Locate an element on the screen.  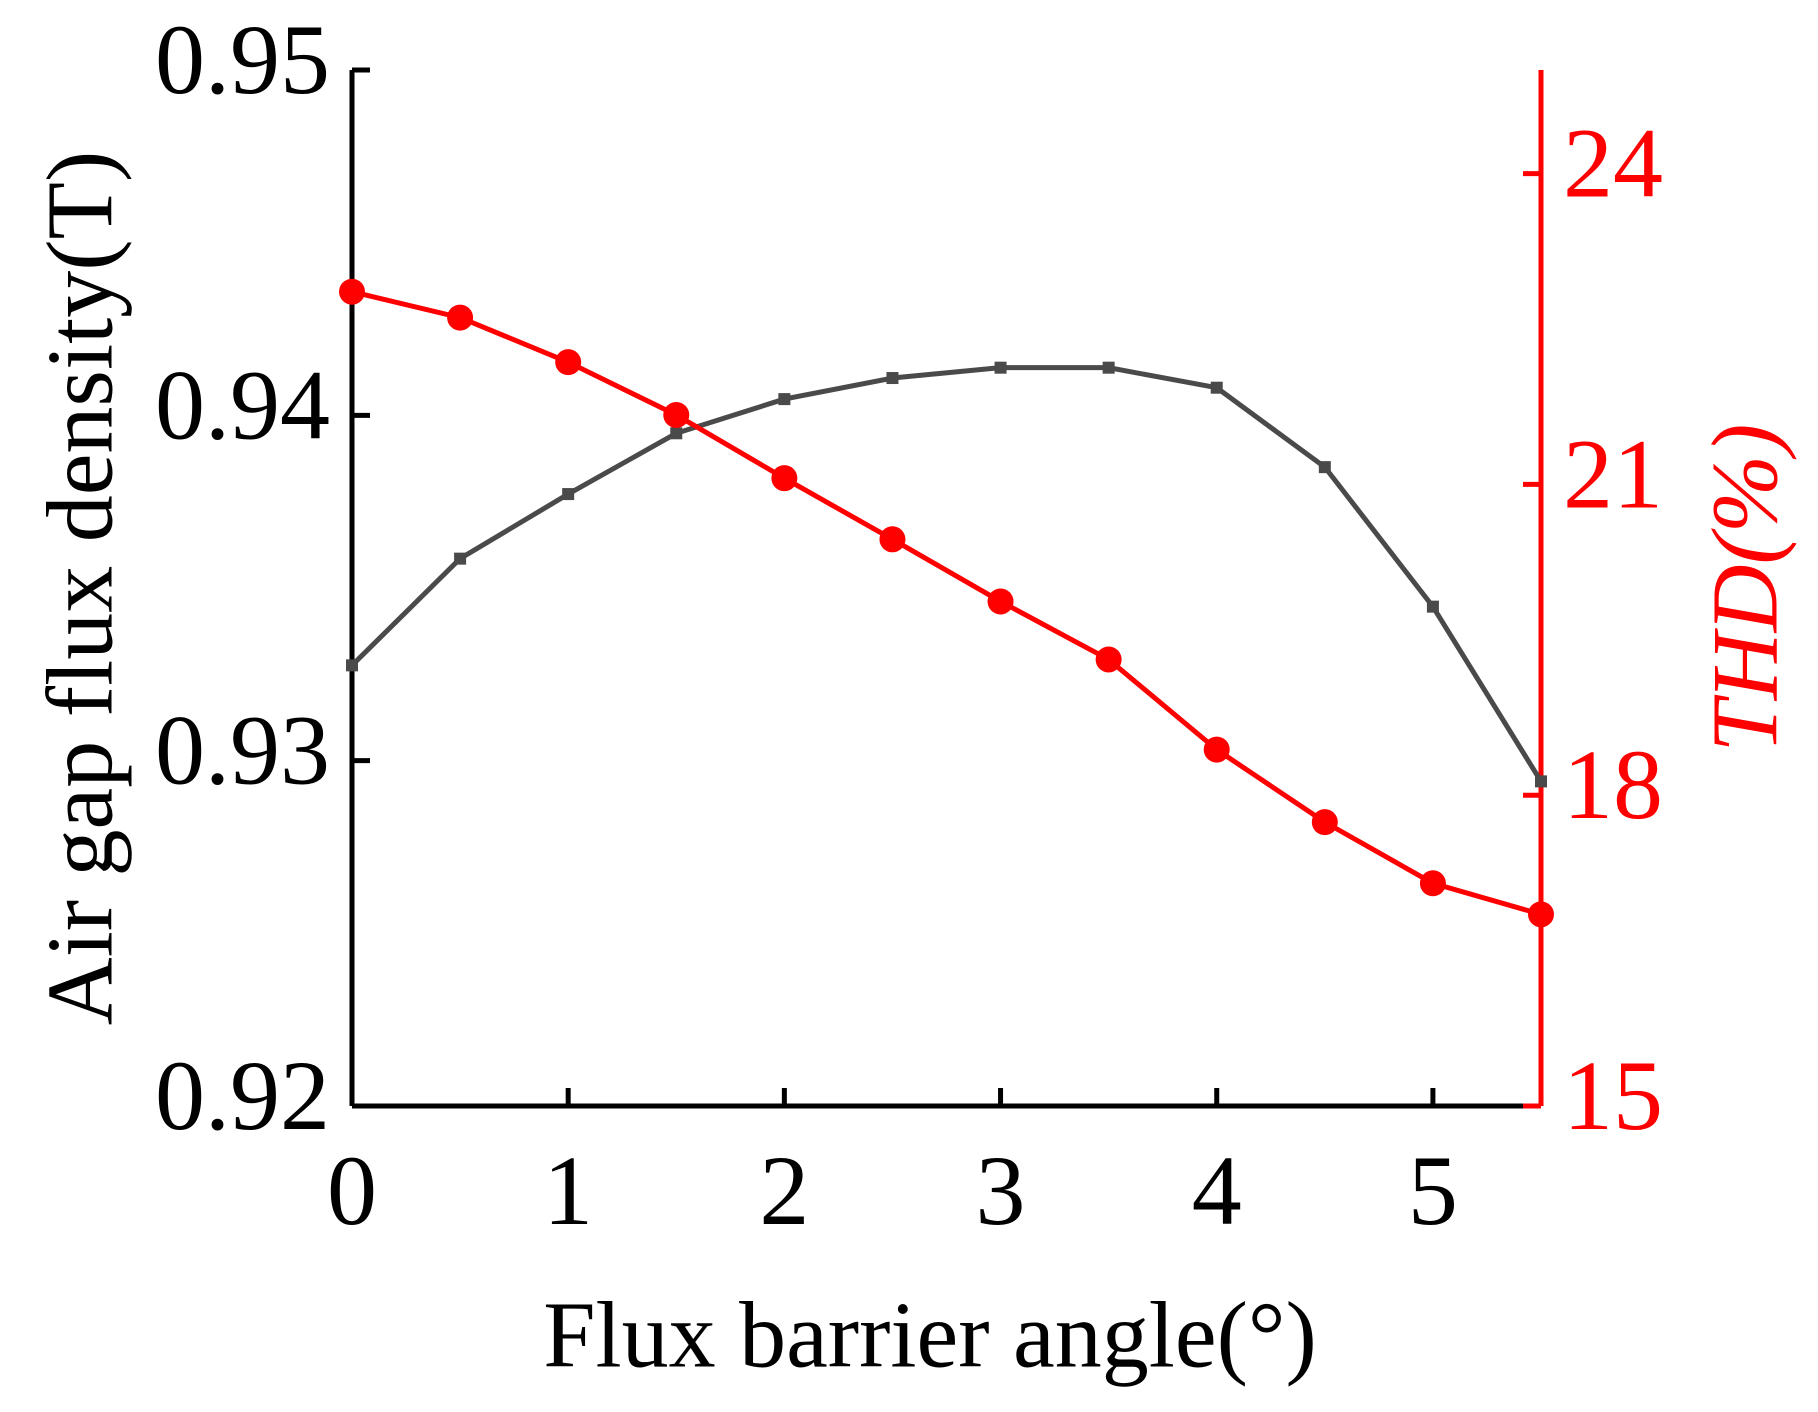
y2-axis-title: THD(%) is located at coordinates (1746, 588).